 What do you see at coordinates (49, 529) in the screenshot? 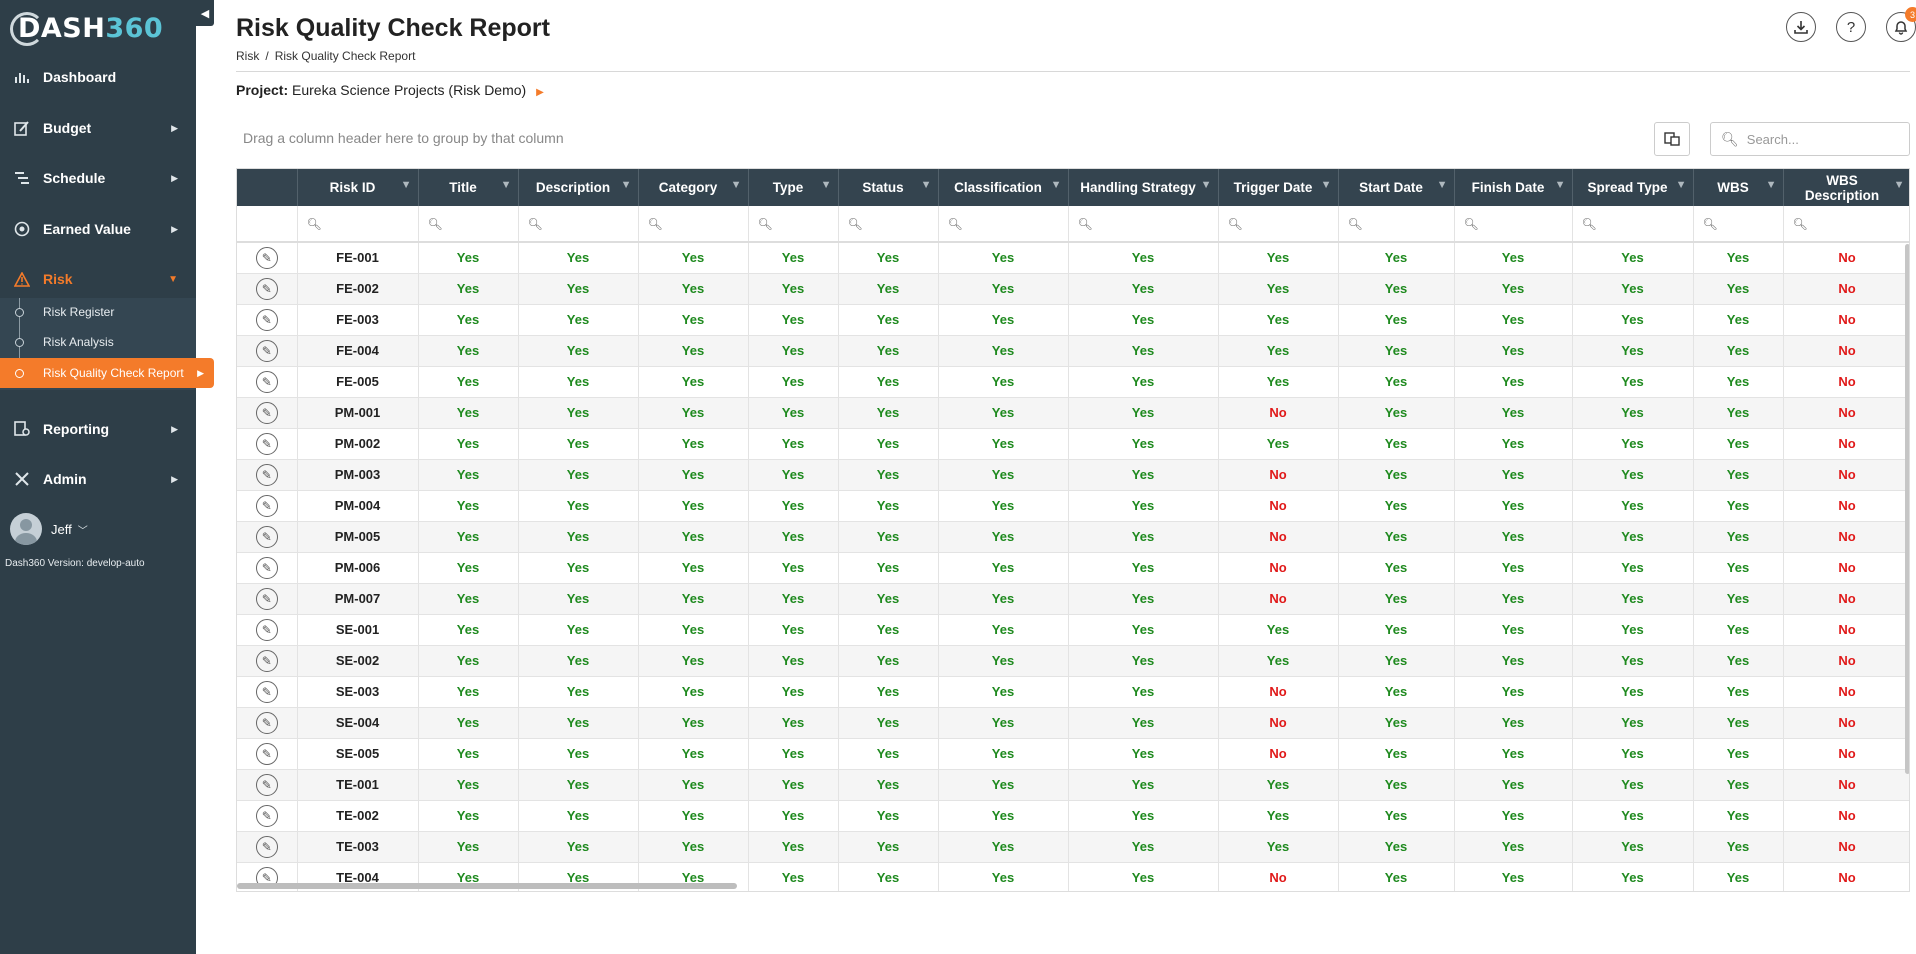
I see `user-menu: Jeff ﹀` at bounding box center [49, 529].